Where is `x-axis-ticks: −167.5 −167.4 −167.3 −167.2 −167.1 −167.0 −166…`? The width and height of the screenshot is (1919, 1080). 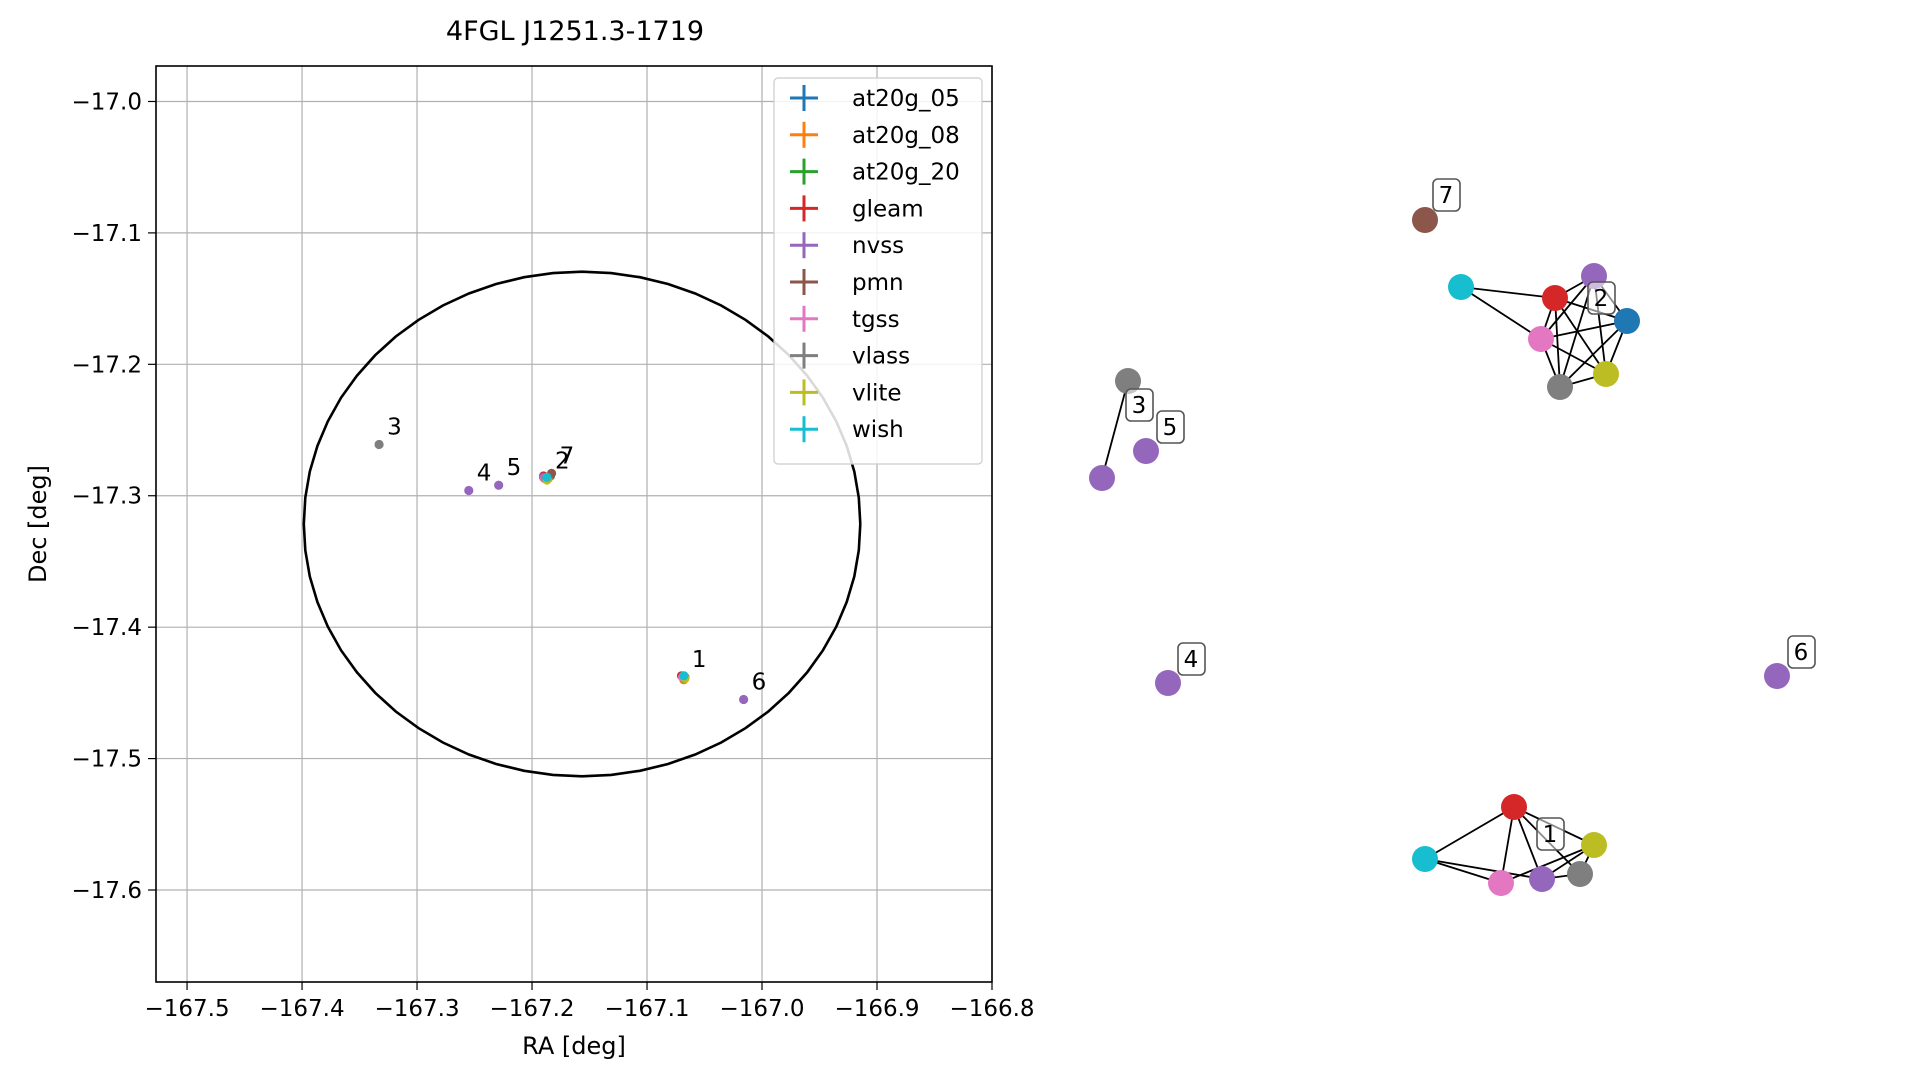 x-axis-ticks: −167.5 −167.4 −167.3 −167.2 −167.1 −167.0 −166… is located at coordinates (589, 1002).